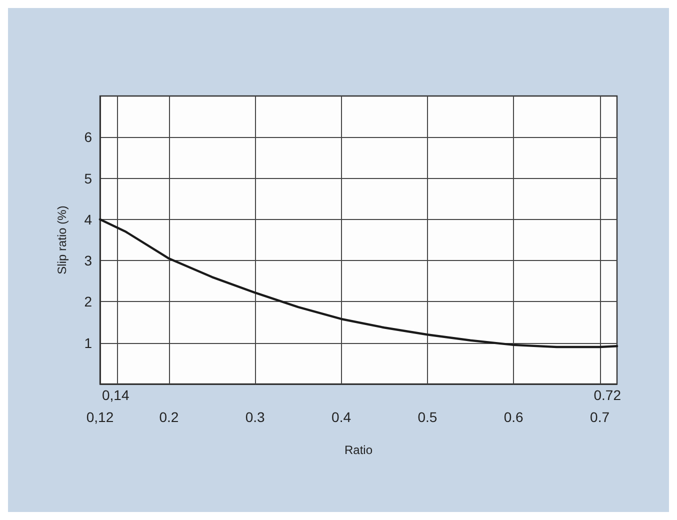  I want to click on x-tick-label: 0.4, so click(342, 417).